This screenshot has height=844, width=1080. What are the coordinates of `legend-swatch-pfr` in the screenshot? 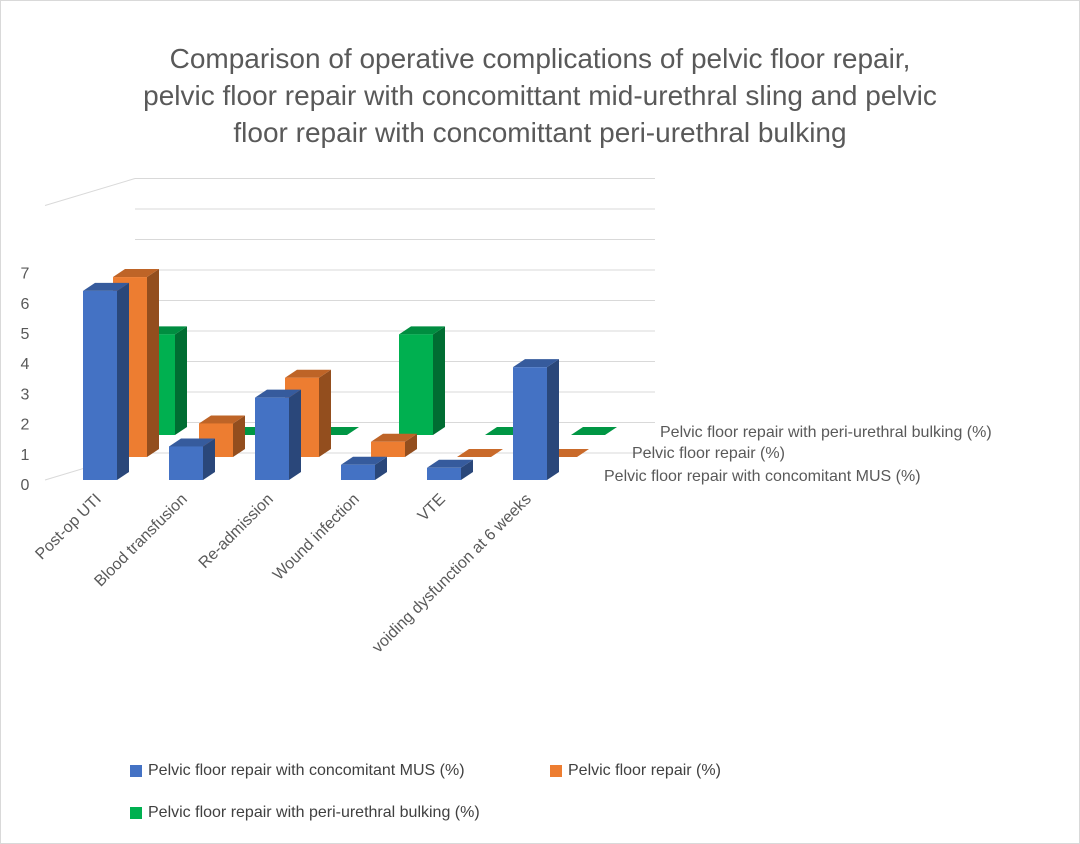 It's located at (556, 771).